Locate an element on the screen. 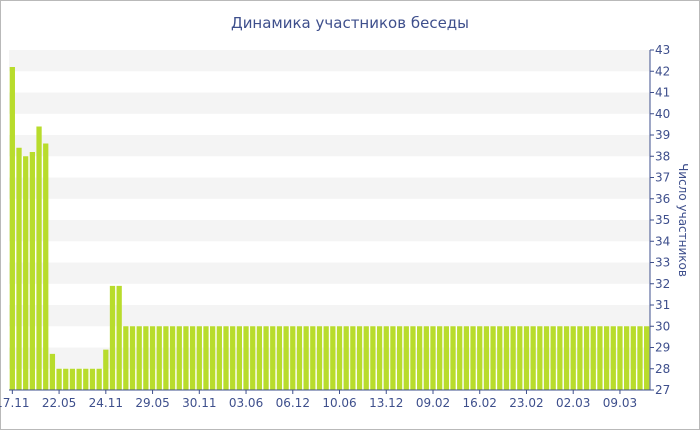  y-tick-label: 36 is located at coordinates (662, 199).